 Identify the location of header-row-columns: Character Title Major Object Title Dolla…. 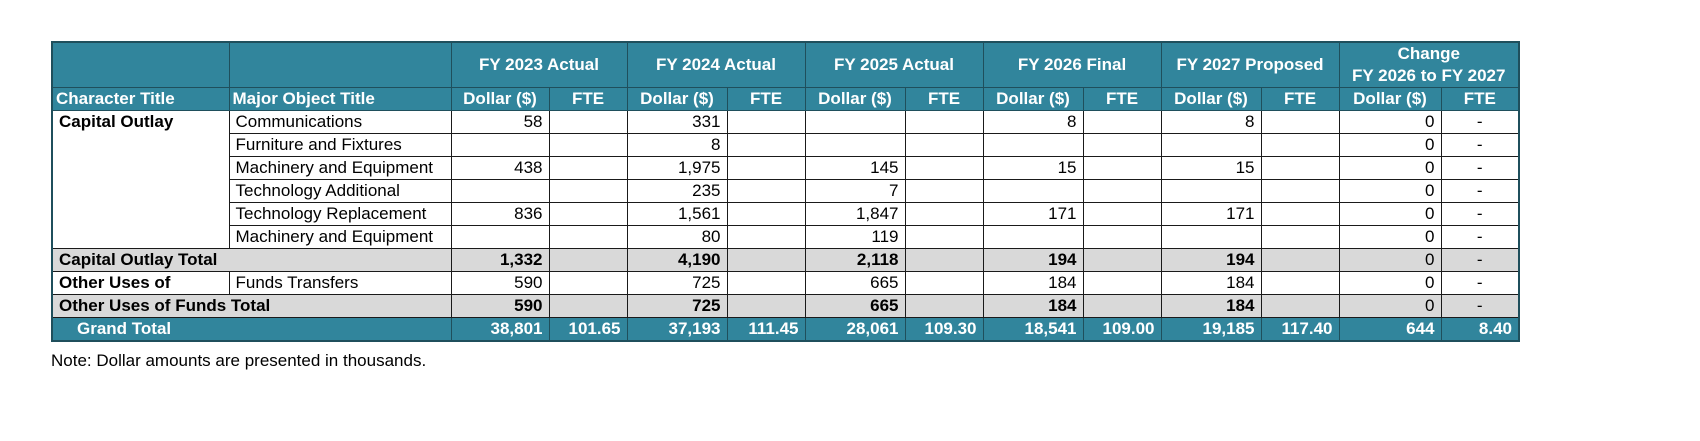
(785, 99).